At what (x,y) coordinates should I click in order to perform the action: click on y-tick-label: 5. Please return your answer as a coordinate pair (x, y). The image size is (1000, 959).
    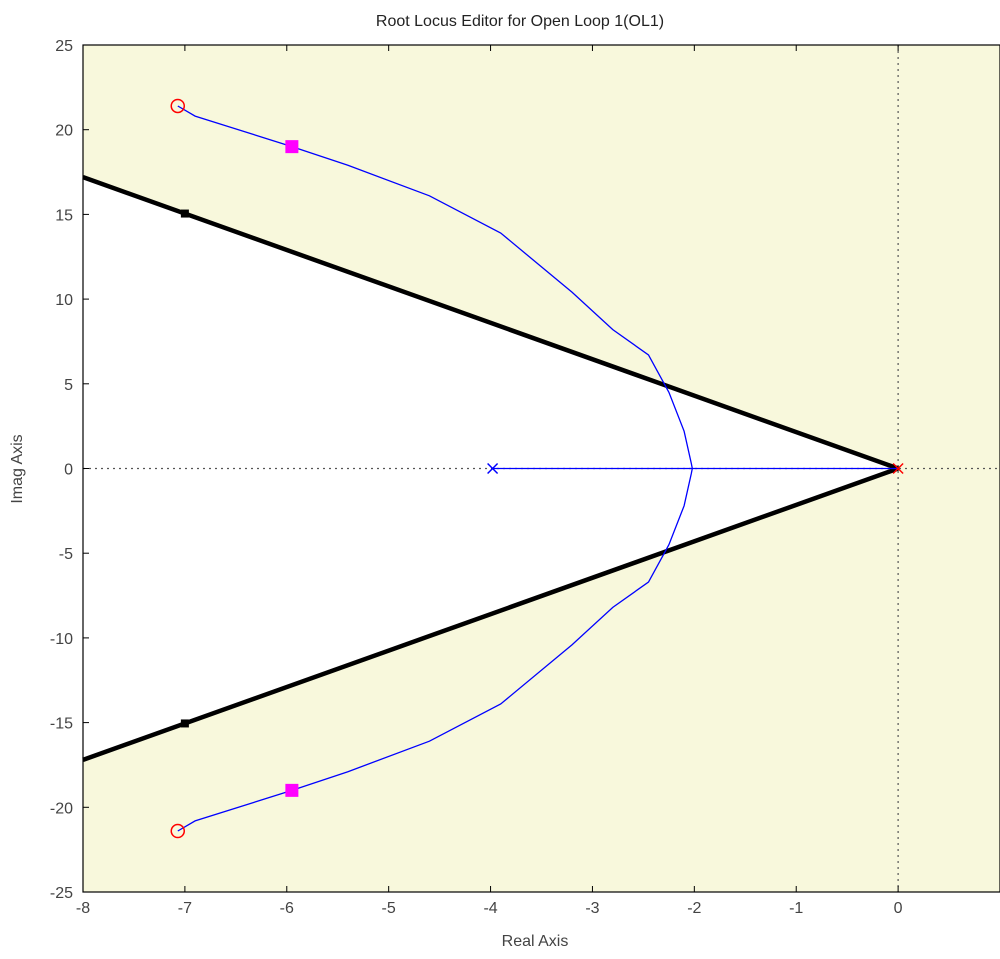
    Looking at the image, I should click on (68, 385).